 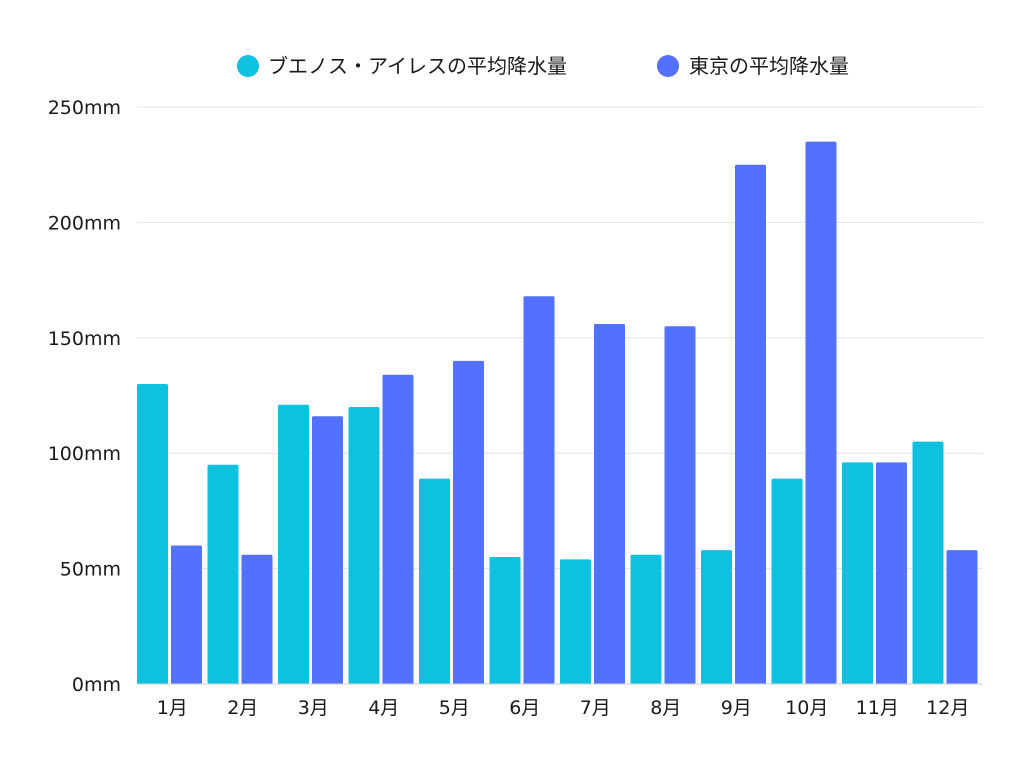 I want to click on legend-item-buenos-aires: ブエノス・アイレスの平均降水量, so click(x=402, y=66).